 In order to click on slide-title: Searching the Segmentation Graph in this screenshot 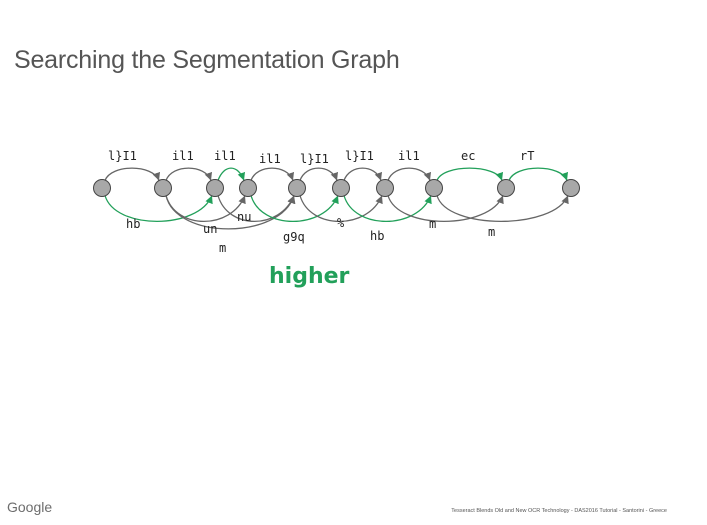, I will do `click(207, 60)`.